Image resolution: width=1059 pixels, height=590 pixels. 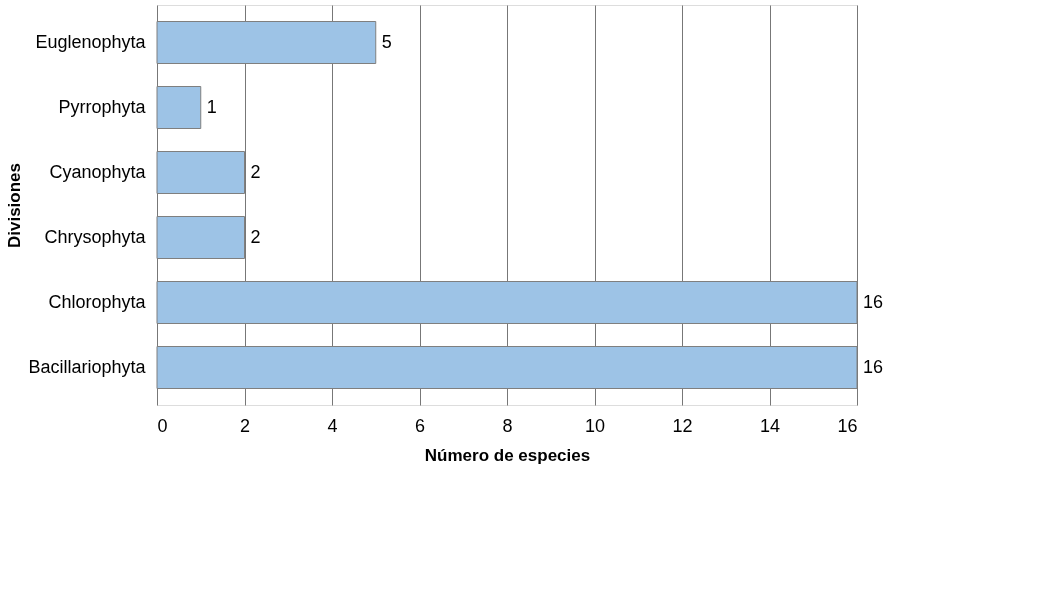 What do you see at coordinates (847, 425) in the screenshot?
I see `x-tick-label: 16` at bounding box center [847, 425].